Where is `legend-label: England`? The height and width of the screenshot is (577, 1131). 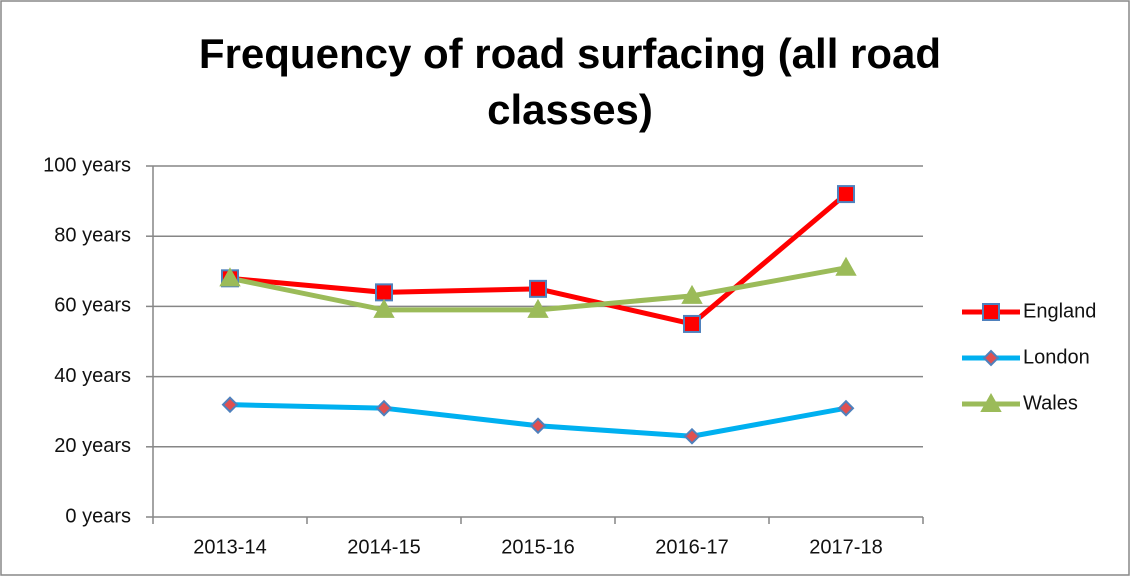
legend-label: England is located at coordinates (1059, 311).